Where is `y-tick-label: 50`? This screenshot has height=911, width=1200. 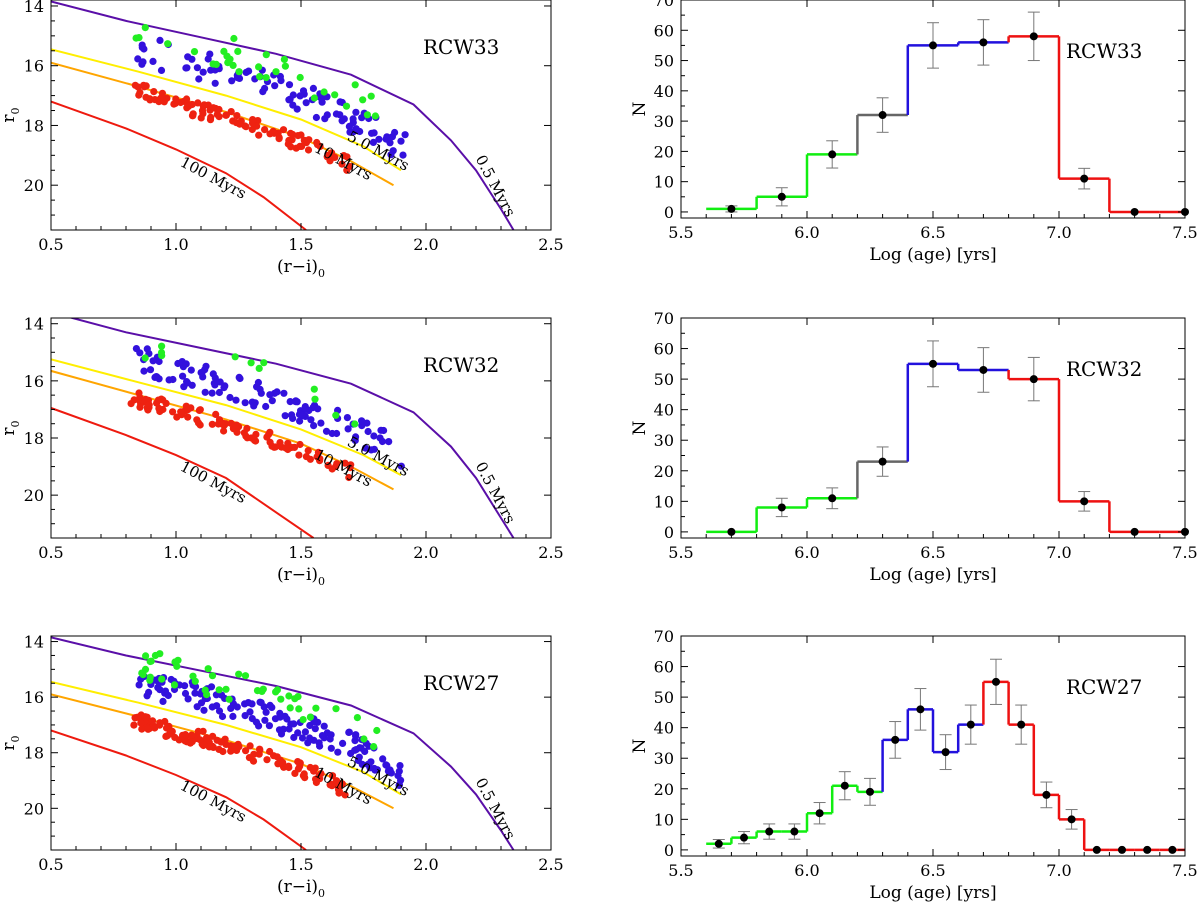 y-tick-label: 50 is located at coordinates (664, 61).